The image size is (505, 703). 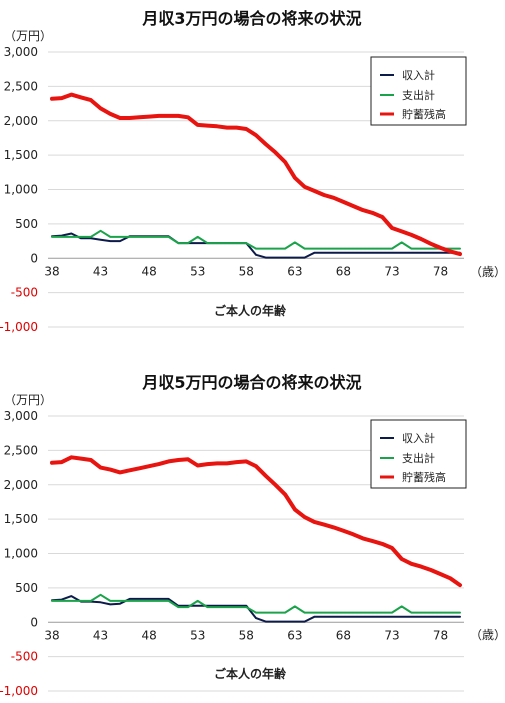 I want to click on chart-title: 月収3万円の場合の将来の状況, so click(x=251, y=18).